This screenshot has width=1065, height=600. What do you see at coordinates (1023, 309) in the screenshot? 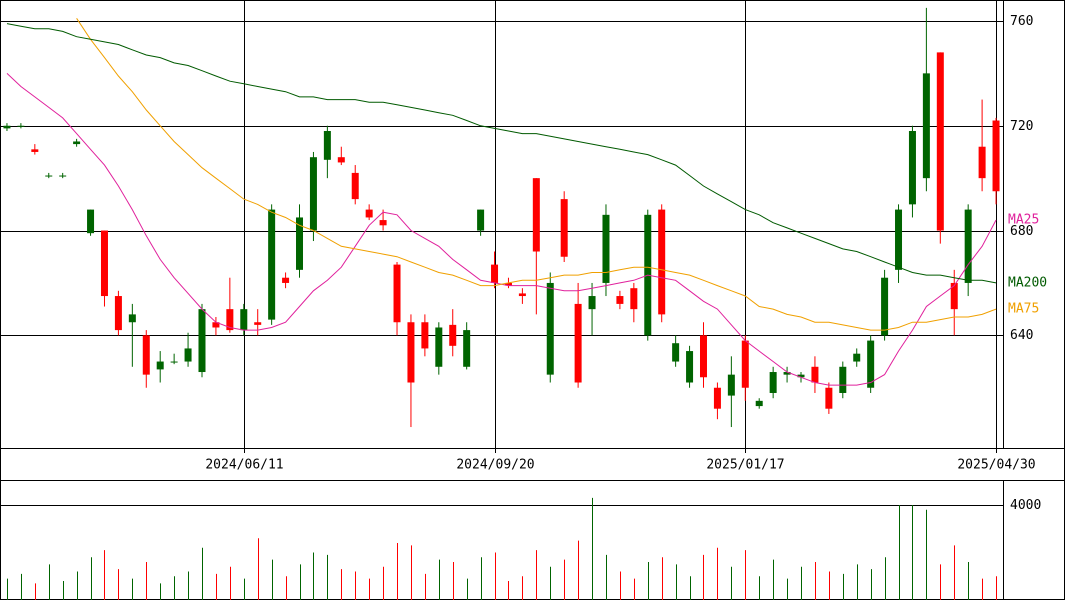
I see `legend-label: MA75` at bounding box center [1023, 309].